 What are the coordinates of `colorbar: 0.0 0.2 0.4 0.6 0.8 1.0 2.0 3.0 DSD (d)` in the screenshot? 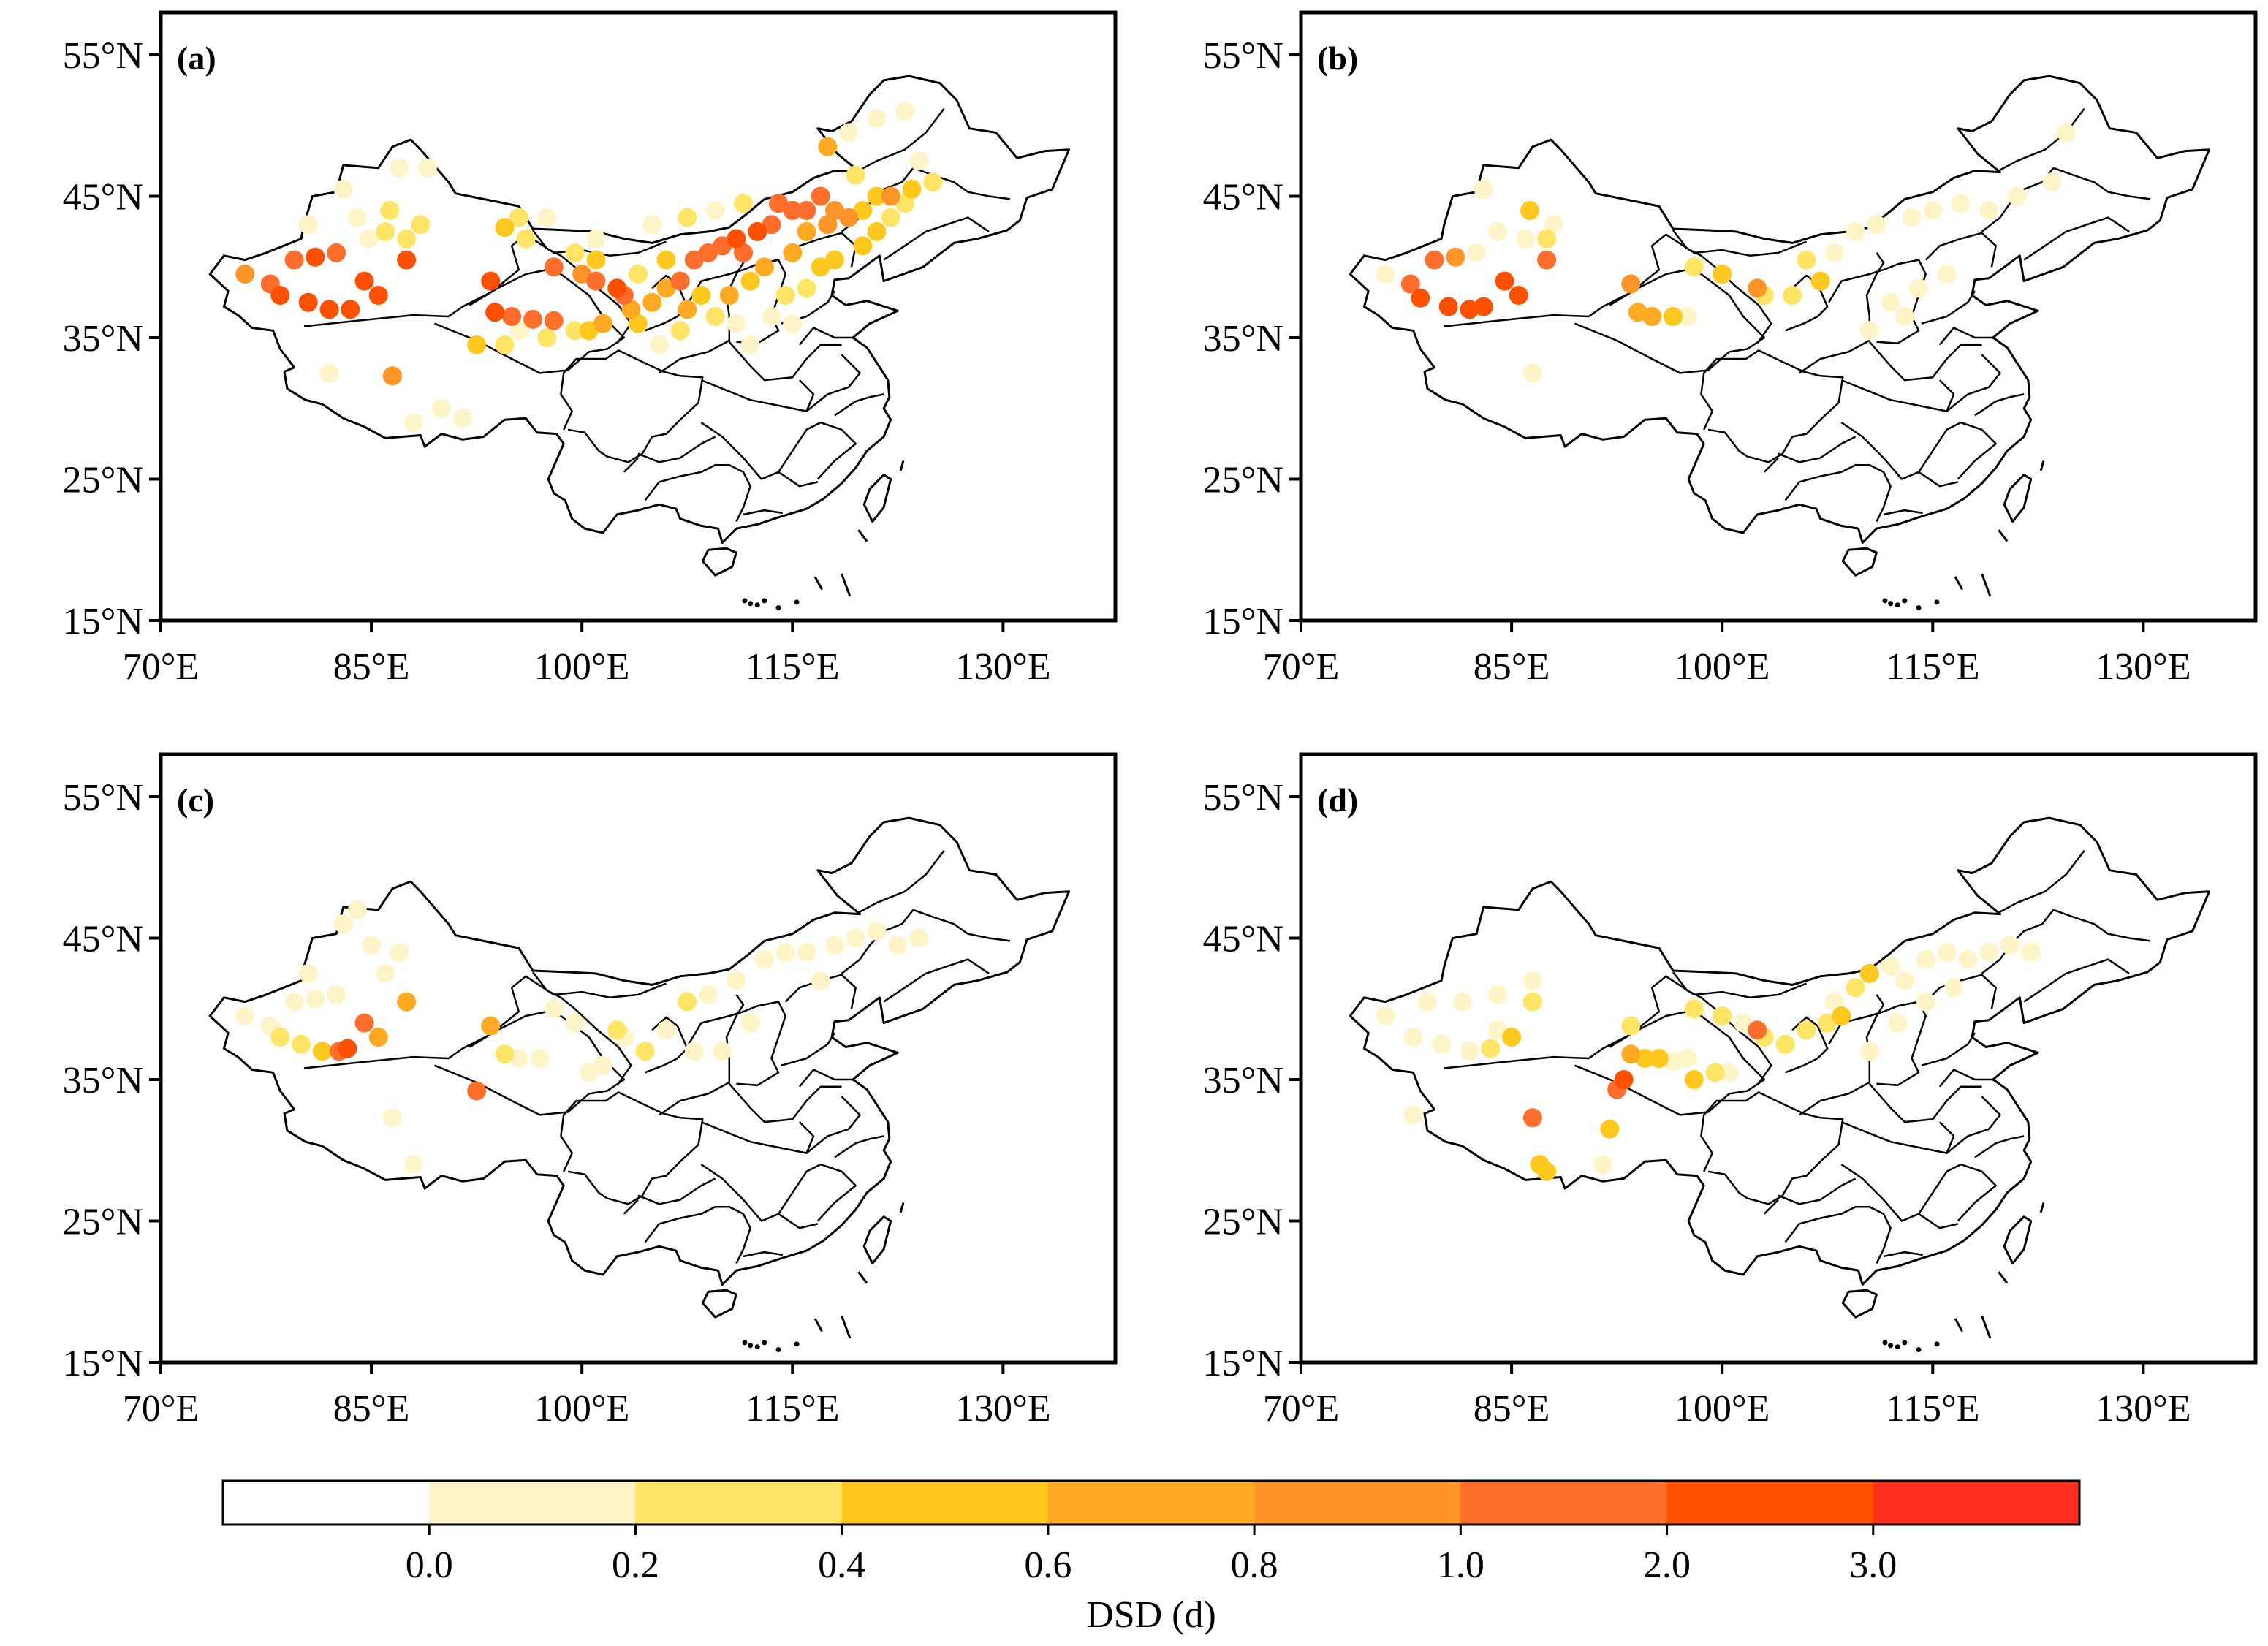 It's located at (1151, 1557).